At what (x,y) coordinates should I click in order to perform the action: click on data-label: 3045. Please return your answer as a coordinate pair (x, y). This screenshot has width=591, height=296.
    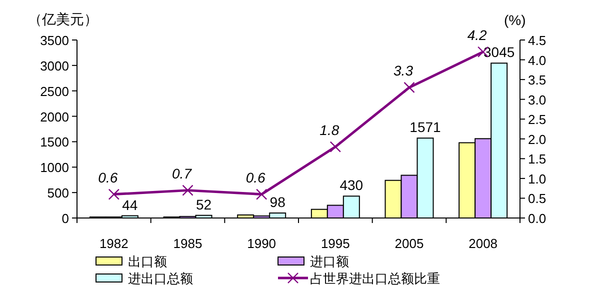
    Looking at the image, I should click on (499, 52).